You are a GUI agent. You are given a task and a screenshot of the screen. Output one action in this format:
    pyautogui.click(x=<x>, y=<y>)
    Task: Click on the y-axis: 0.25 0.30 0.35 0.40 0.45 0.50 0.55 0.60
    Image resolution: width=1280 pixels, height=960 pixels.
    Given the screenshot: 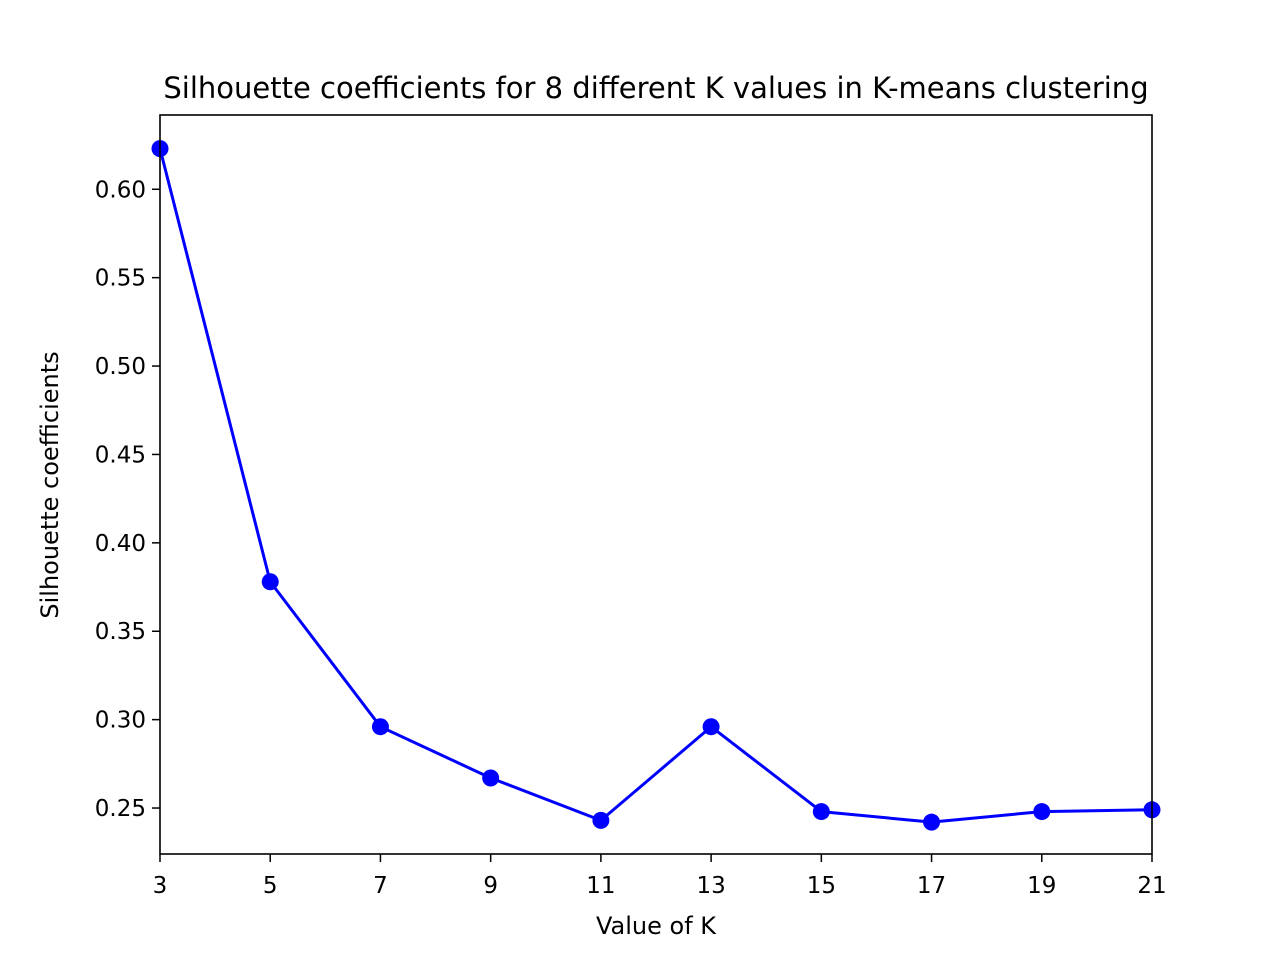 What is the action you would take?
    pyautogui.click(x=127, y=499)
    